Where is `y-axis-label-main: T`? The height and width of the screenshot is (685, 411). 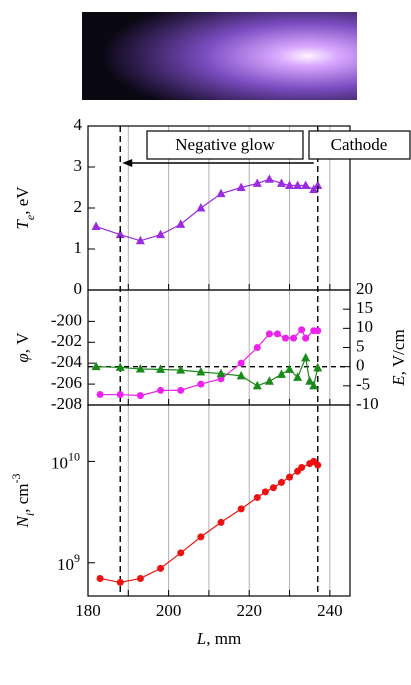
y-axis-label-main: T is located at coordinates (22, 224).